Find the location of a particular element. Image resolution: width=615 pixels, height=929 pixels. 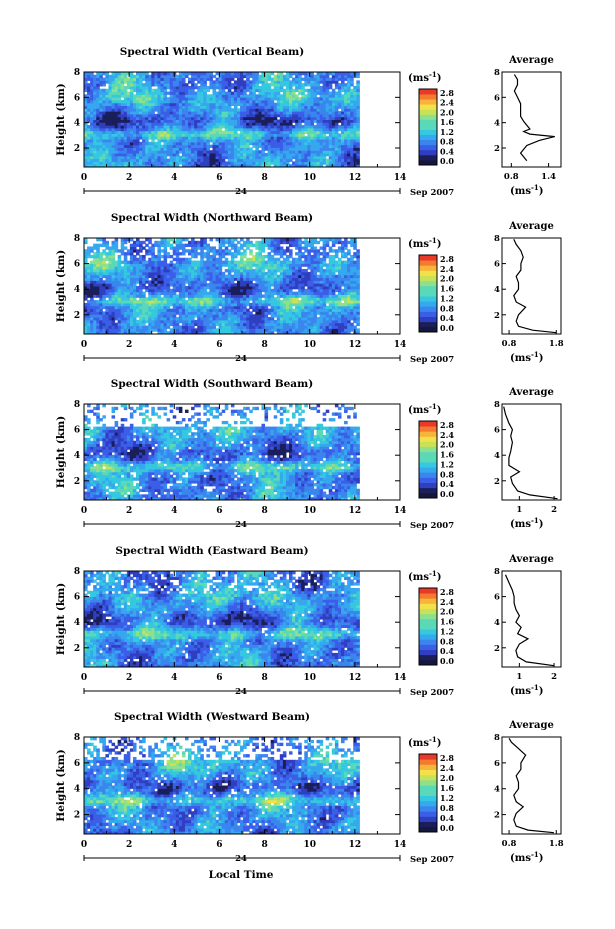

unit-close: ) is located at coordinates (541, 191).